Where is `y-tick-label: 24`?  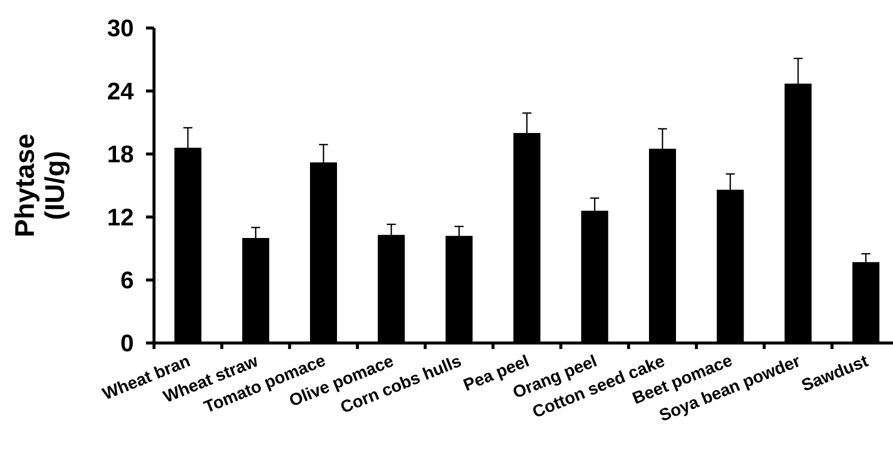 y-tick-label: 24 is located at coordinates (121, 91).